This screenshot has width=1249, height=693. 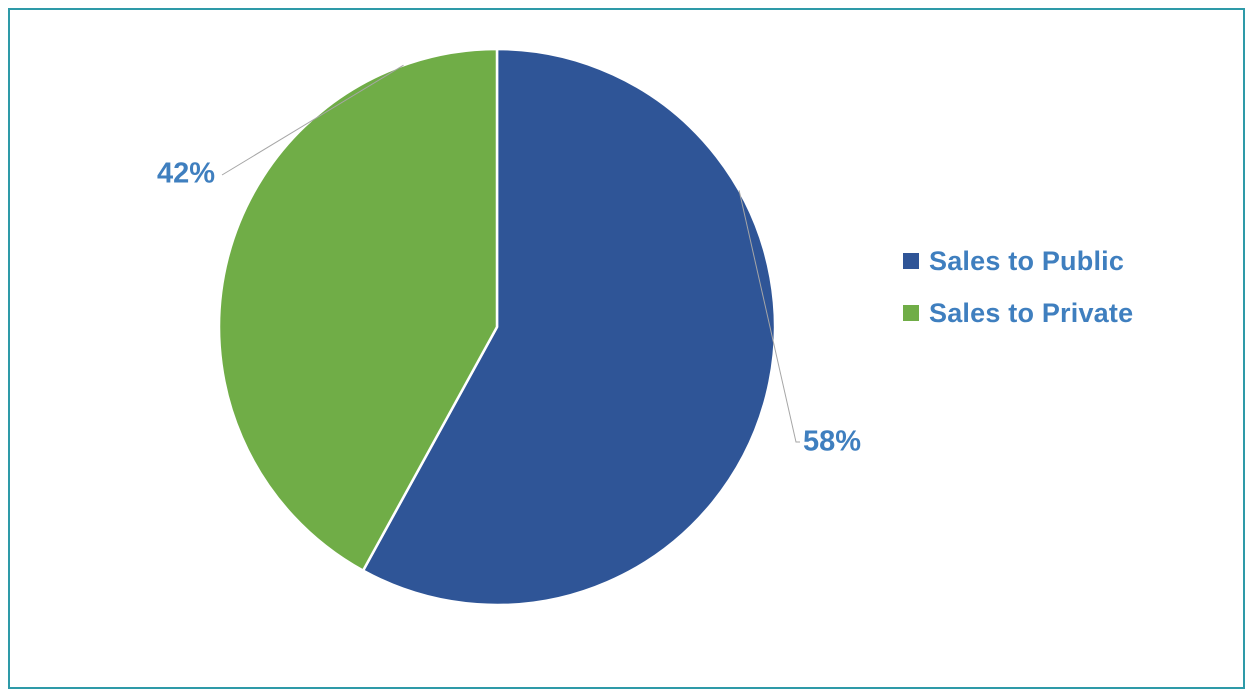 What do you see at coordinates (312, 120) in the screenshot?
I see `leader-line-private` at bounding box center [312, 120].